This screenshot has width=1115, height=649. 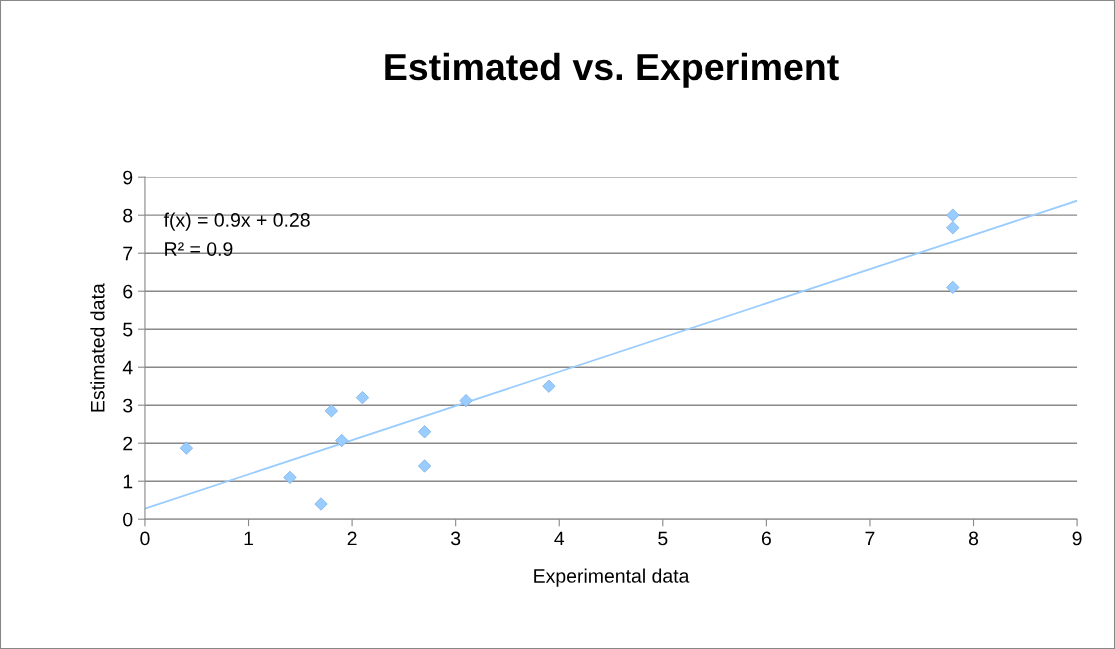 I want to click on chart-title: Estimated vs. Experiment, so click(x=612, y=70).